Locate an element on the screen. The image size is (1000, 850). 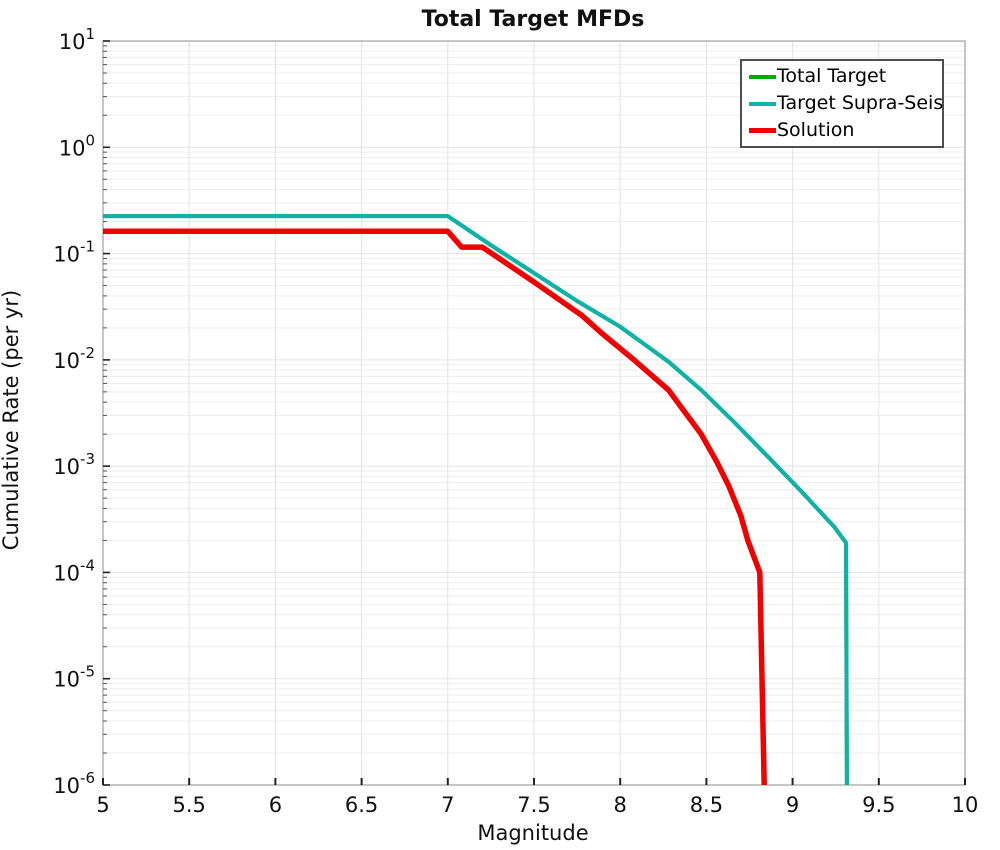
svg-text: 7 is located at coordinates (447, 805).